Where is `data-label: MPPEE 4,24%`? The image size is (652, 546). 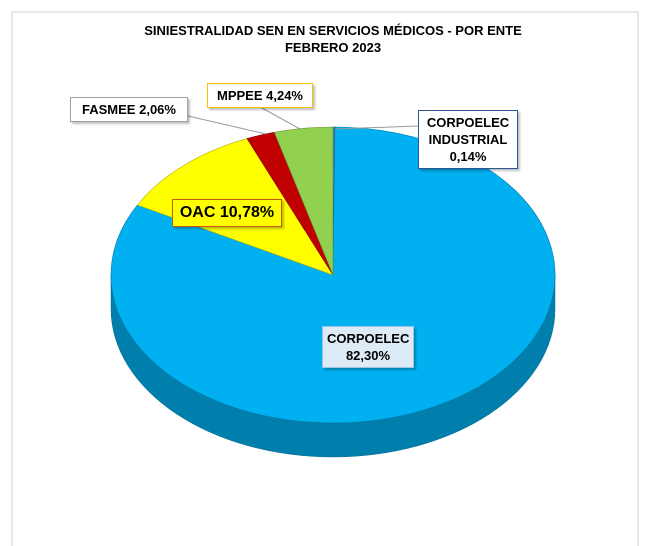 data-label: MPPEE 4,24% is located at coordinates (260, 95).